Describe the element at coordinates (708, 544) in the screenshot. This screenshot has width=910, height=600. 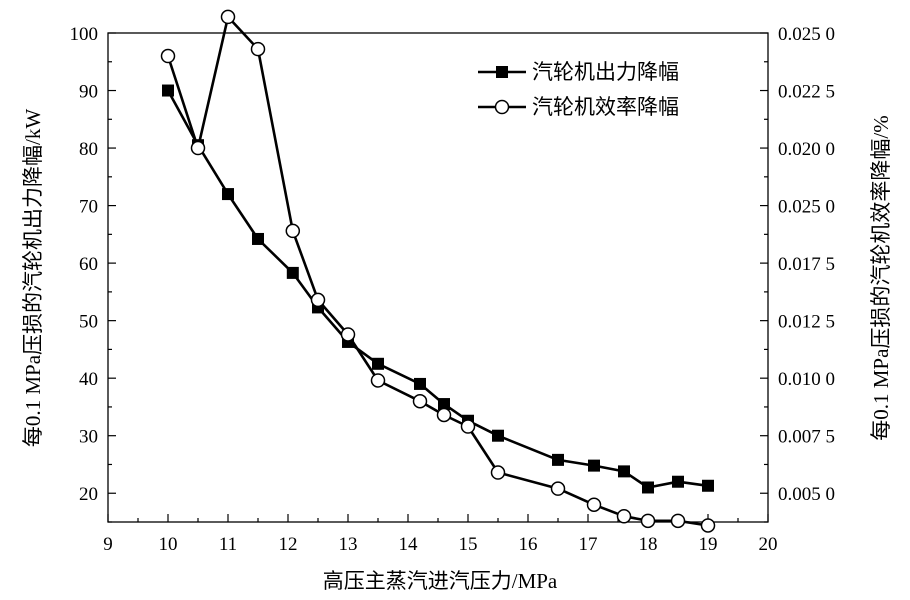
I see `x-tick-label: 19` at that location.